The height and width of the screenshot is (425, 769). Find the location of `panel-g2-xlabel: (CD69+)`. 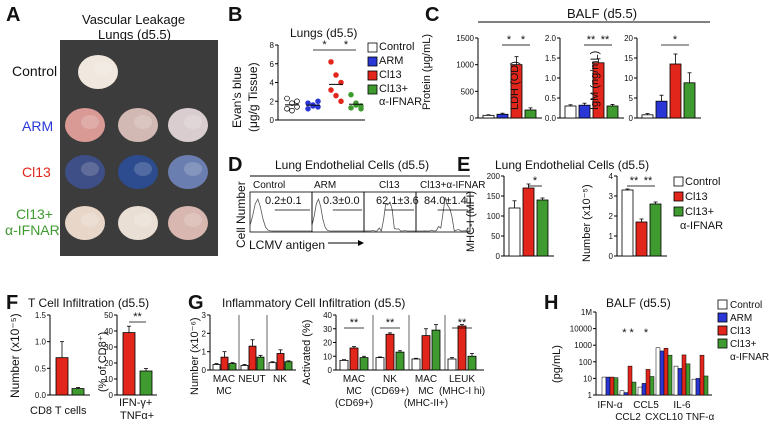

panel-g2-xlabel: (CD69+) is located at coordinates (390, 391).